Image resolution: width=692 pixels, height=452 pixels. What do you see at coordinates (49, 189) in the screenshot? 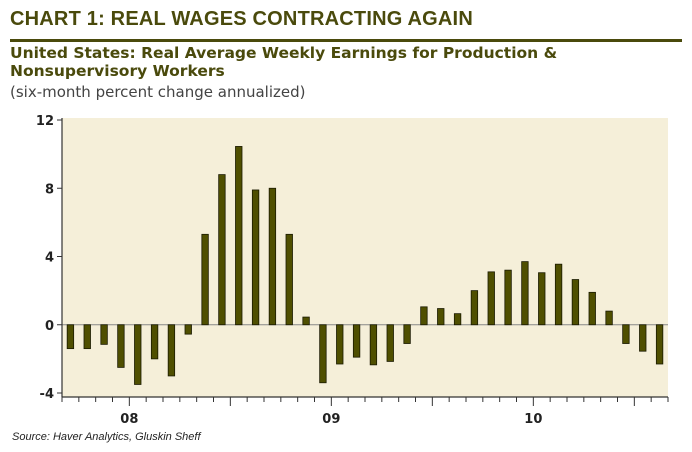
I see `y-tick-label: 8` at bounding box center [49, 189].